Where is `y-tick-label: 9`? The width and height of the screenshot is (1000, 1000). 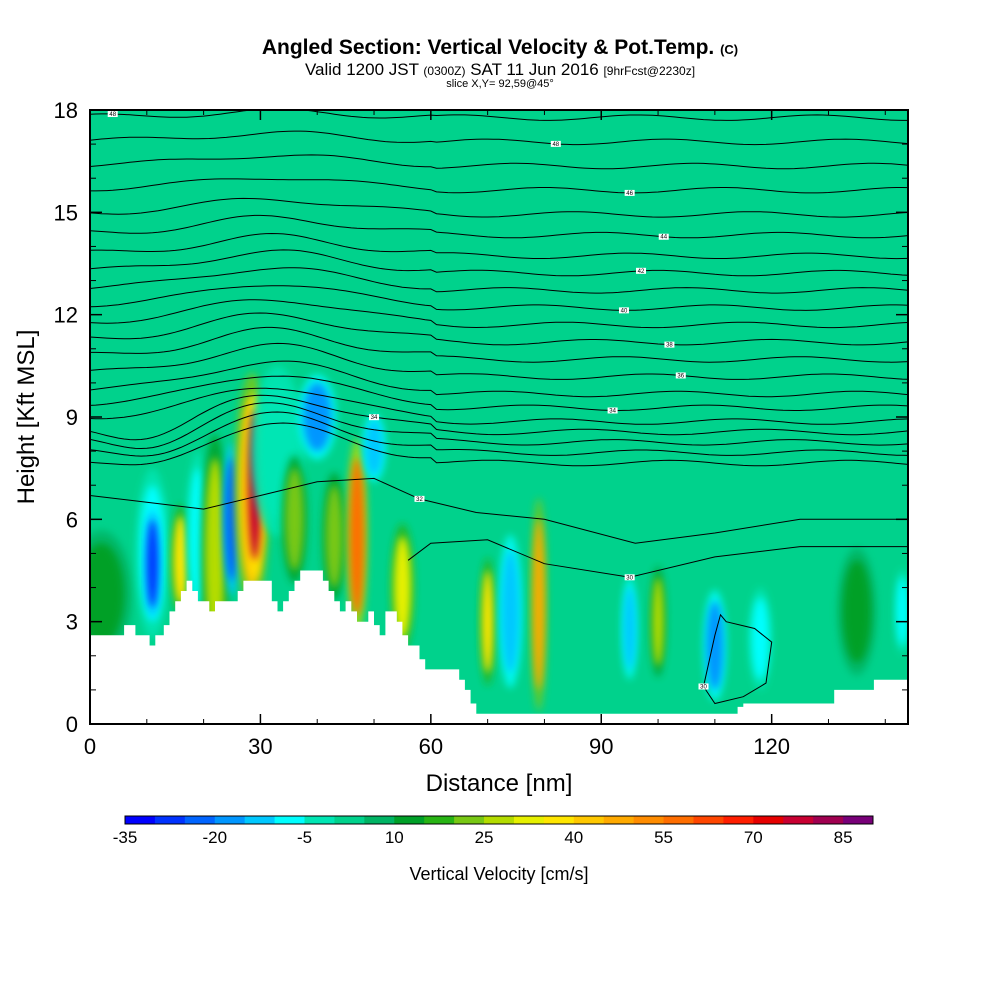 y-tick-label: 9 is located at coordinates (72, 417).